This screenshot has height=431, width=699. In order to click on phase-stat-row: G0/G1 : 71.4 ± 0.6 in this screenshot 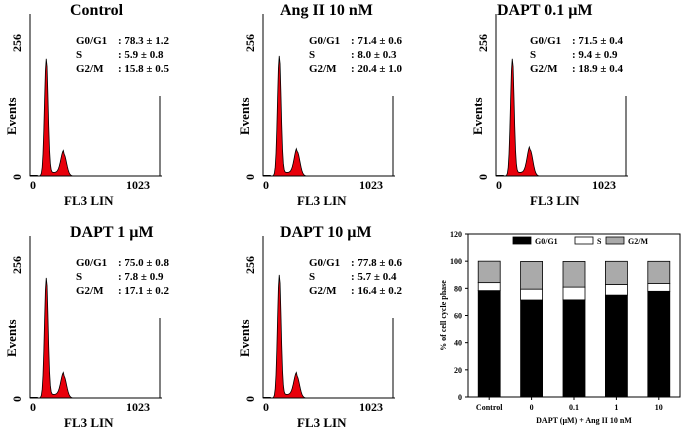, I will do `click(355, 41)`.